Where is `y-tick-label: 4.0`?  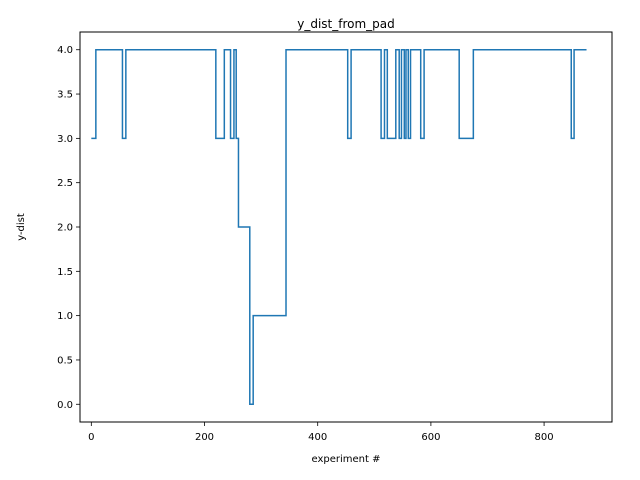
y-tick-label: 4.0 is located at coordinates (65, 50).